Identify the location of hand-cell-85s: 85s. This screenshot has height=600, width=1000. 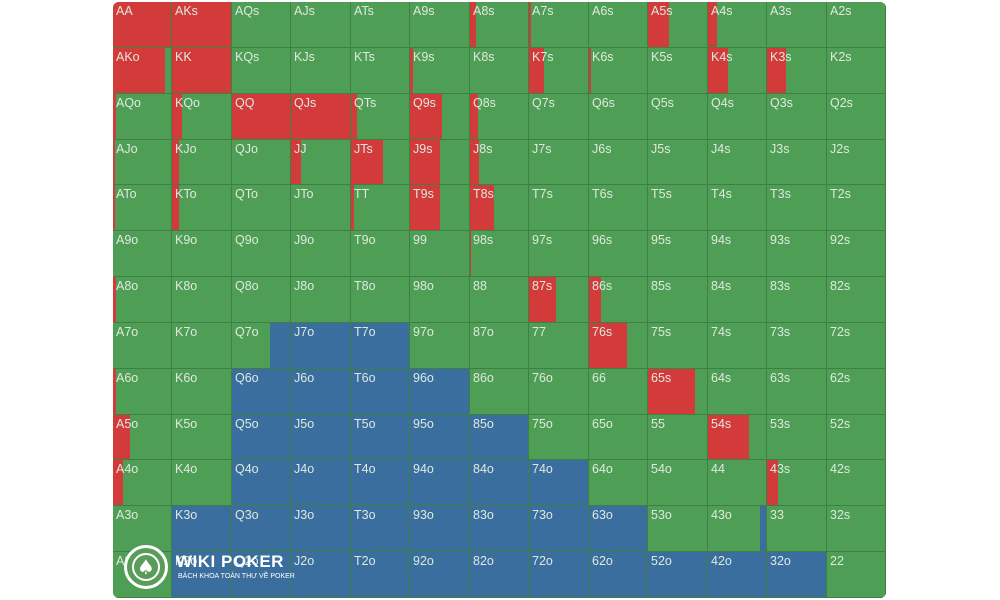
(678, 300).